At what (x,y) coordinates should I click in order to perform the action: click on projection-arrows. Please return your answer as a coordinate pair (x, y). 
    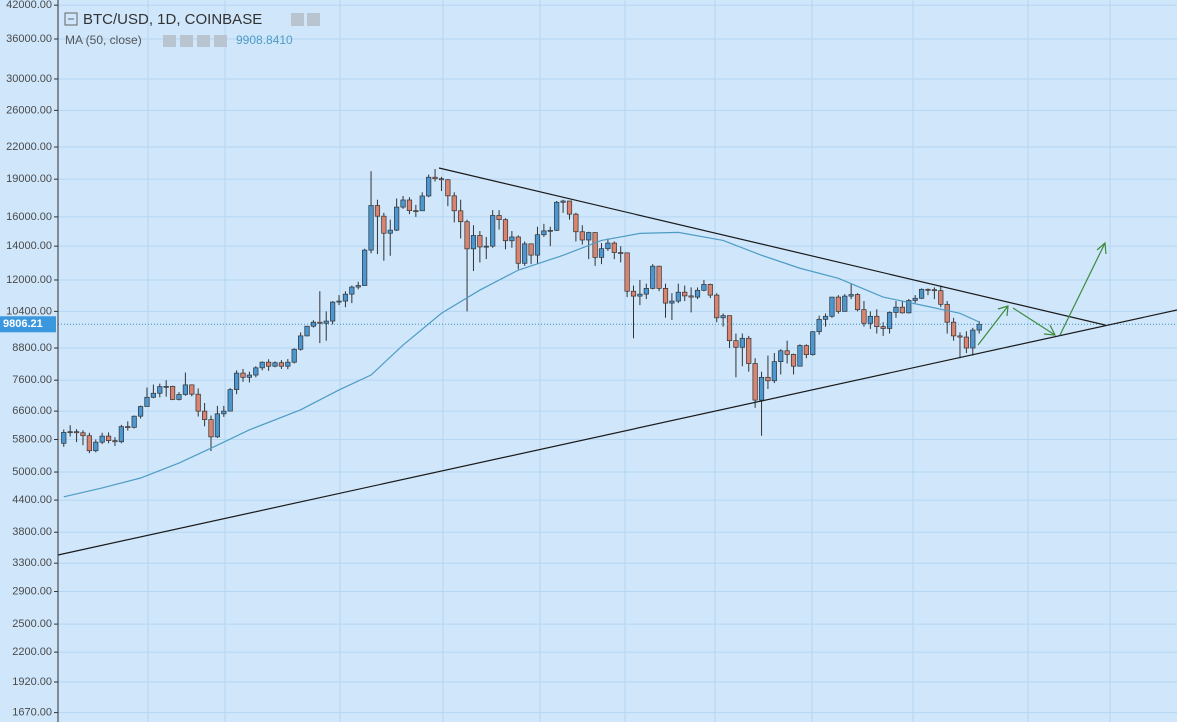
    Looking at the image, I should click on (1042, 293).